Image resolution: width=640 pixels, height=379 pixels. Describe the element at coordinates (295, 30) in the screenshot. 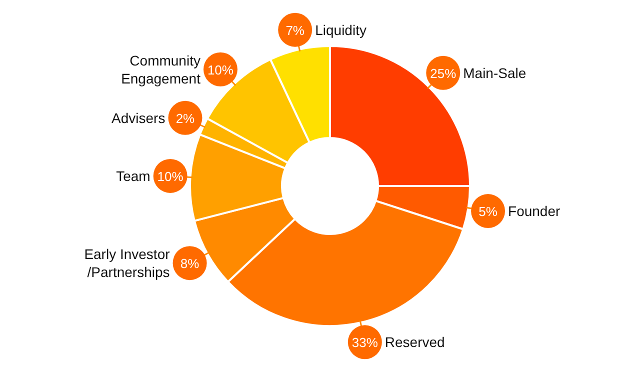

I see `data-label: 7%` at that location.